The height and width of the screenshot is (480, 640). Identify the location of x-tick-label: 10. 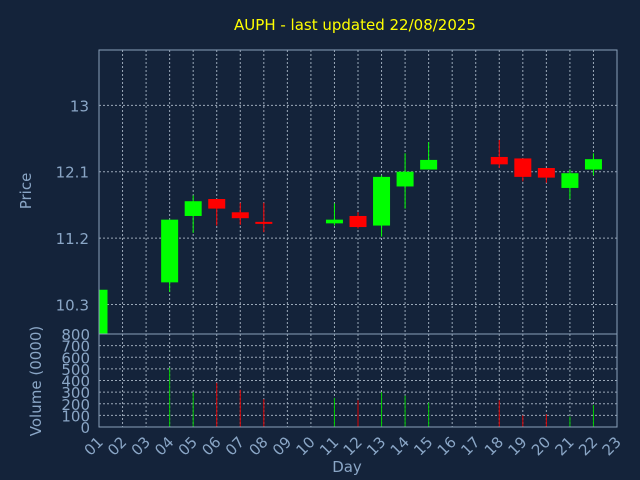
(306, 446).